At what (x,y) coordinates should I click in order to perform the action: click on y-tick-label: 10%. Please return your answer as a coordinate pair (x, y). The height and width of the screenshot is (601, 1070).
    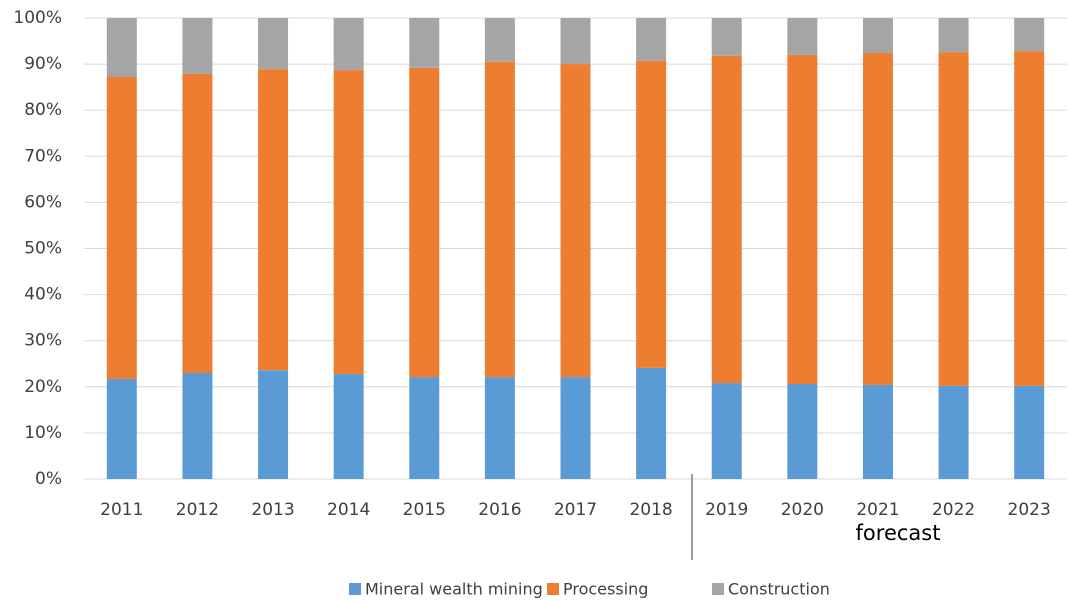
    Looking at the image, I should click on (43, 433).